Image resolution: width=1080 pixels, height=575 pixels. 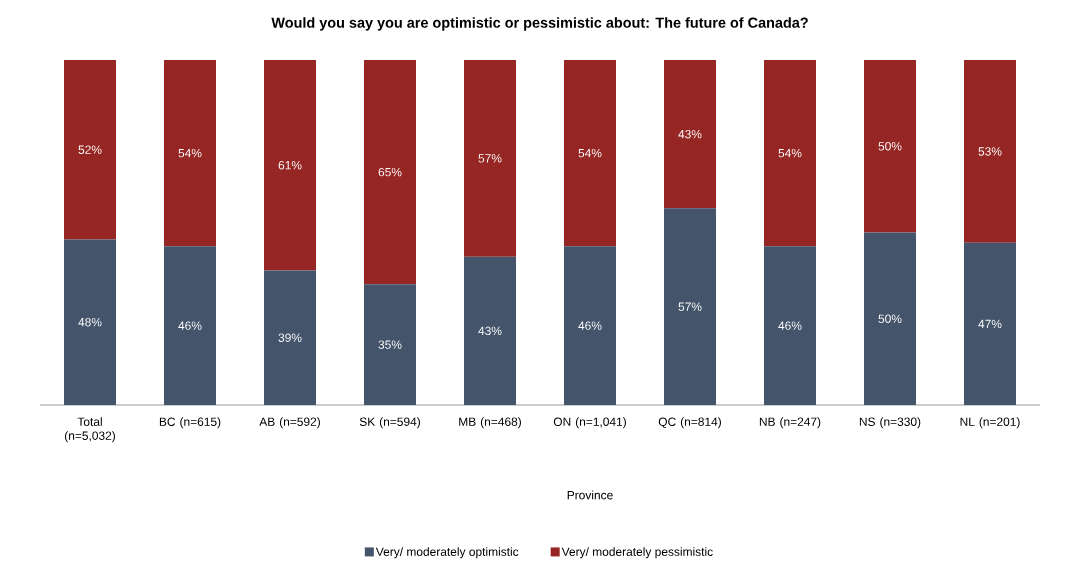 I want to click on x-tick-label: BC (n=615), so click(x=190, y=423).